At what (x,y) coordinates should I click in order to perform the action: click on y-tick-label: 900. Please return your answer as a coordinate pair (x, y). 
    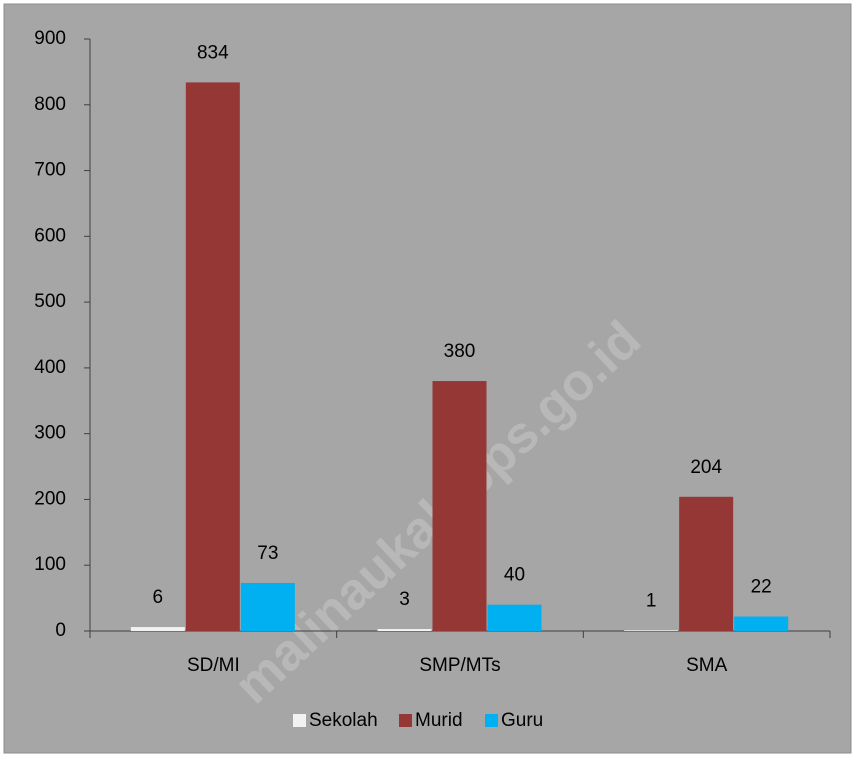
    Looking at the image, I should click on (50, 38).